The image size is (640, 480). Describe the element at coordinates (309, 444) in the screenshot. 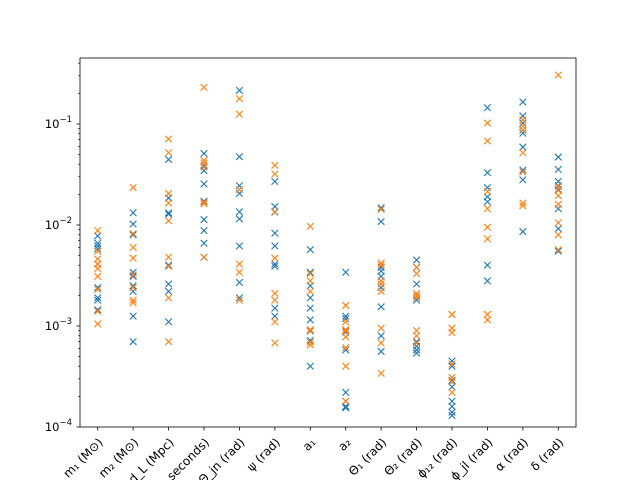

I see `x-tick-label: a₁` at that location.